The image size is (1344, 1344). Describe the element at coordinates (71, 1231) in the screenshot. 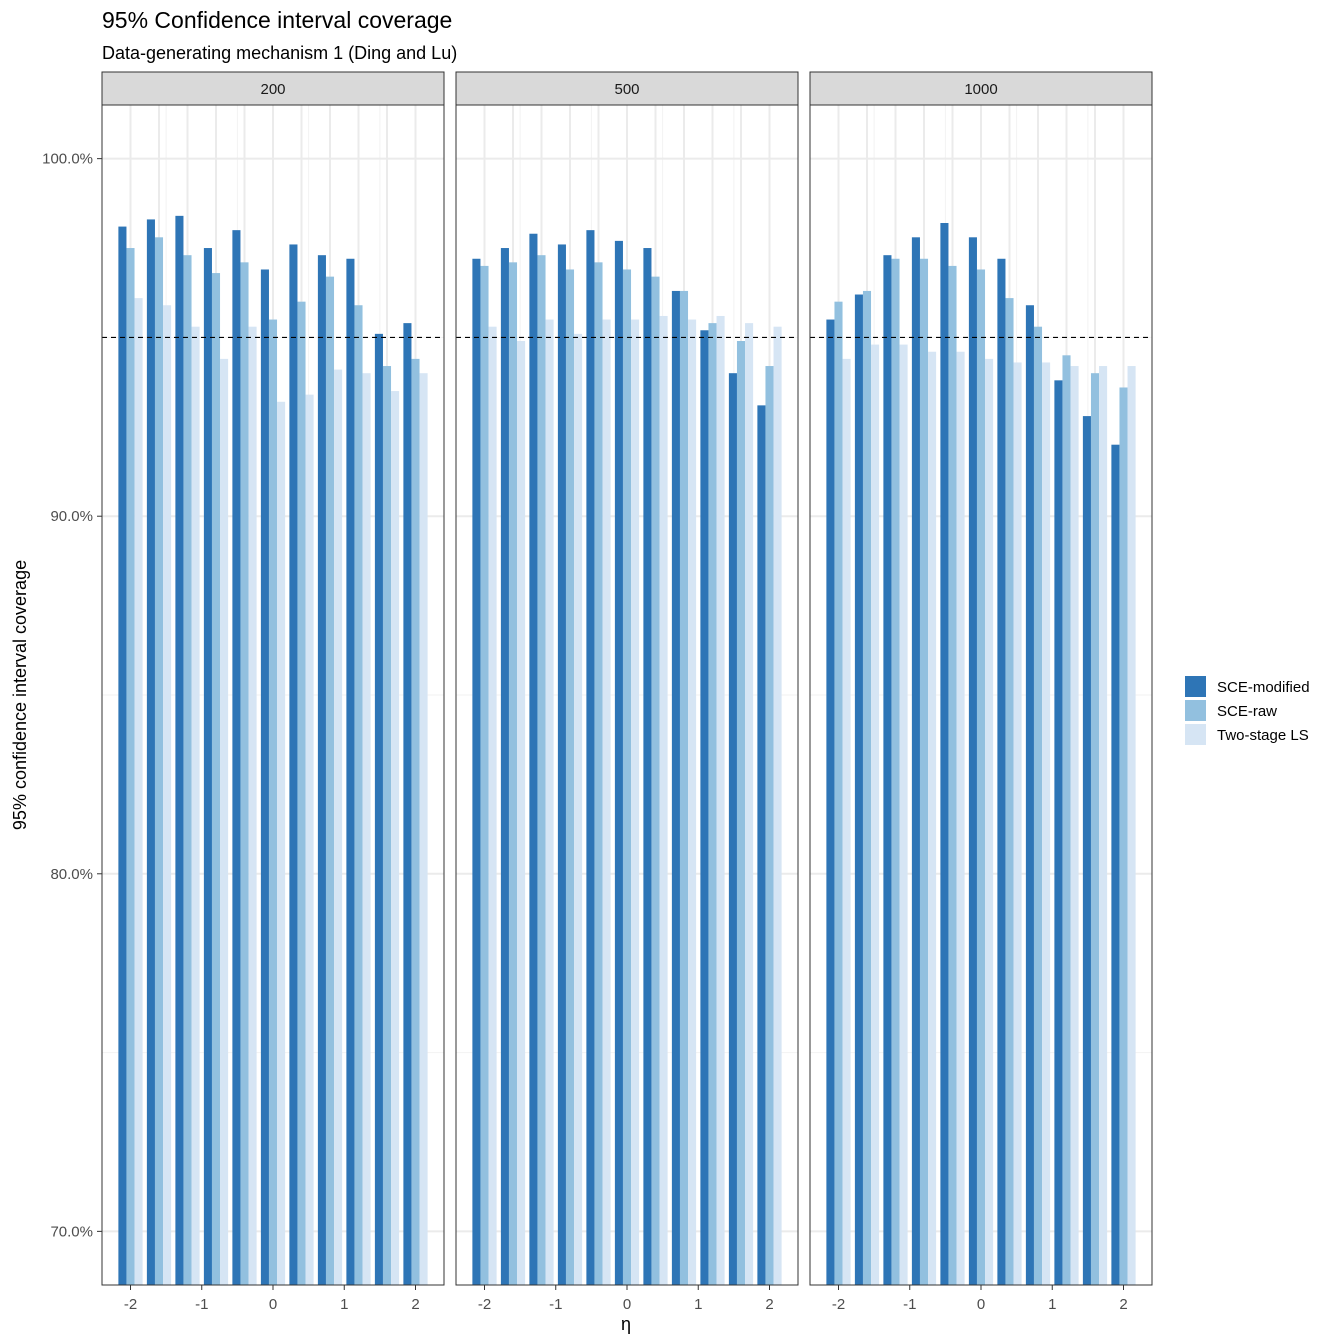

I see `y-tick-label: 70.0%` at that location.